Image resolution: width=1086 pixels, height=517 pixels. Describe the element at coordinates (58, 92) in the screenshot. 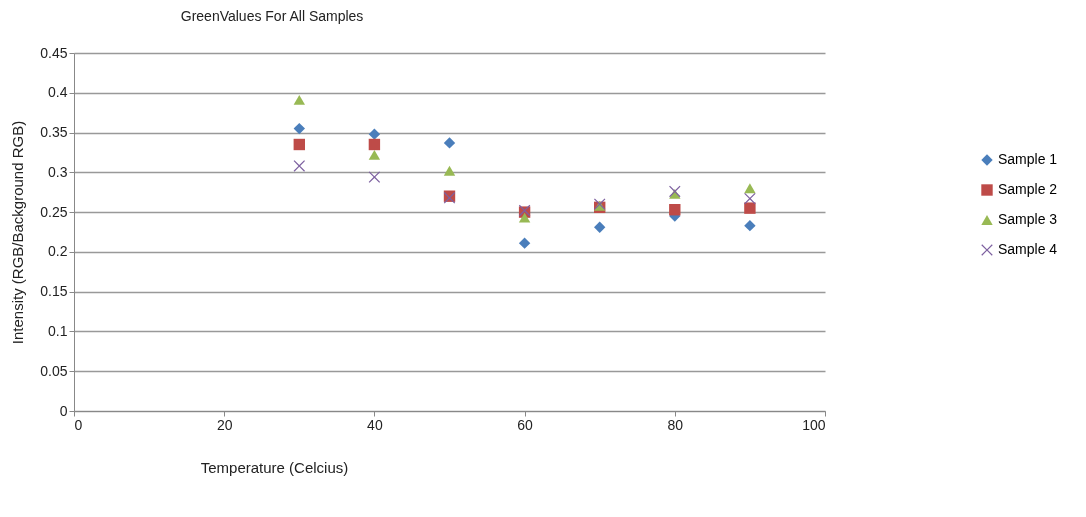

I see `y-tick-label: 0.4` at that location.